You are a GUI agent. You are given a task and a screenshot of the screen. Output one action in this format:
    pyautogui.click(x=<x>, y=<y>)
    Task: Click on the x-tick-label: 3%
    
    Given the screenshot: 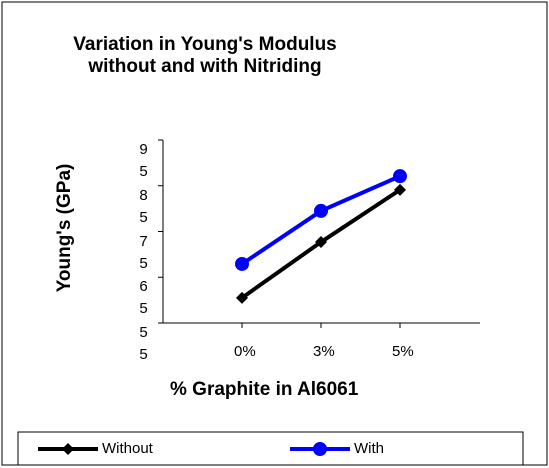 What is the action you would take?
    pyautogui.click(x=324, y=351)
    